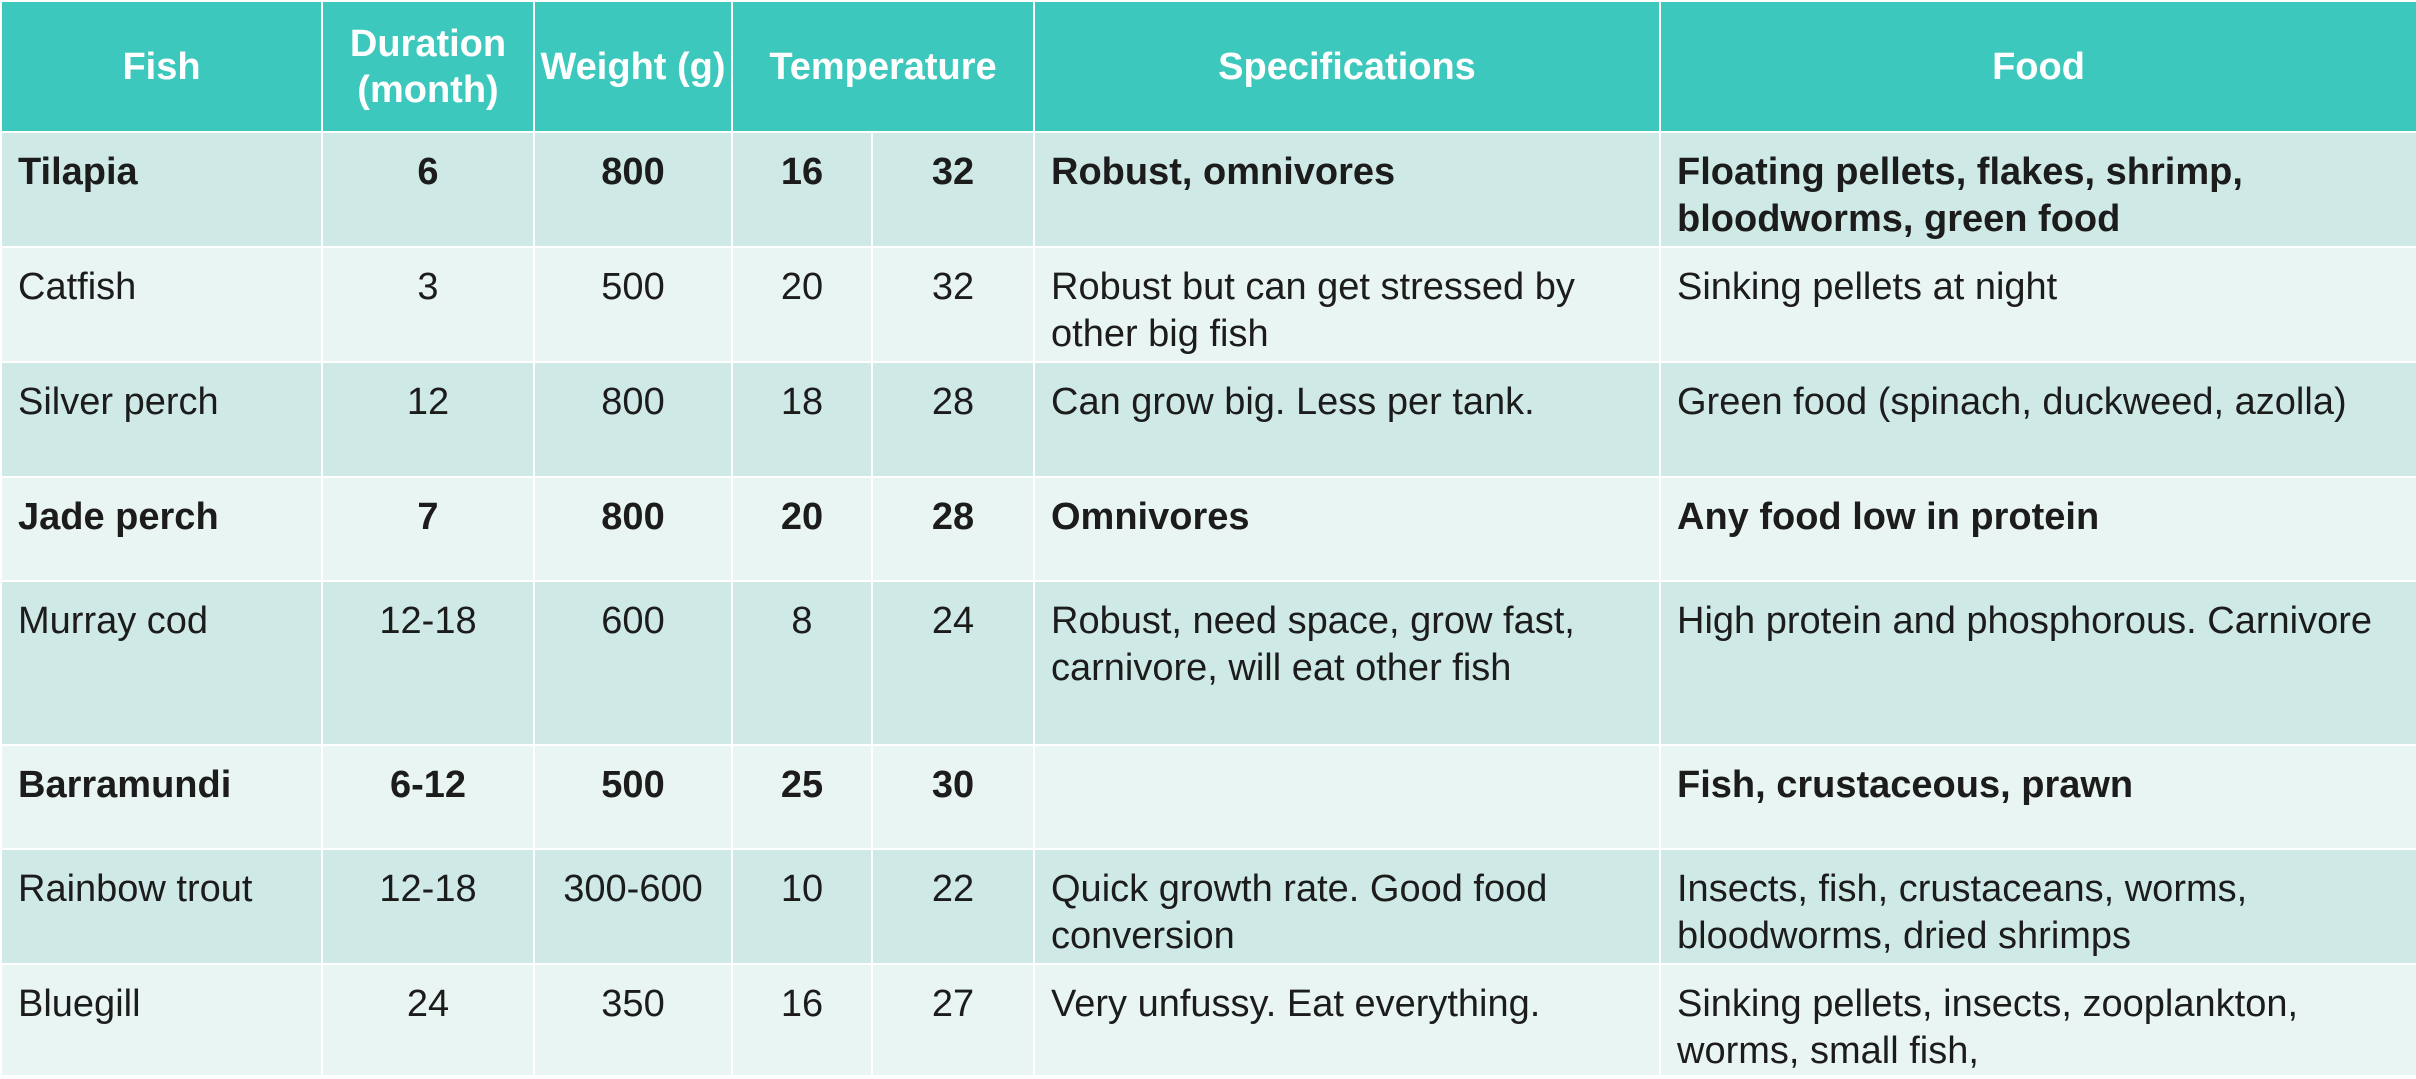 This screenshot has height=1079, width=2416. Describe the element at coordinates (428, 66) in the screenshot. I see `header-duration: Duration (month)` at that location.